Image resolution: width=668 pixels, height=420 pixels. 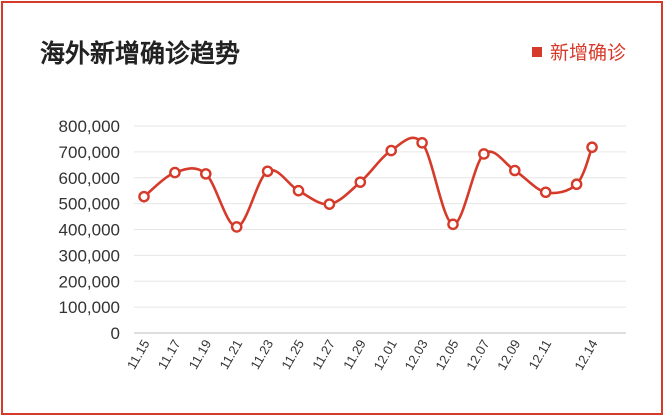 What do you see at coordinates (89, 178) in the screenshot?
I see `y-tick-label: 600,000` at bounding box center [89, 178].